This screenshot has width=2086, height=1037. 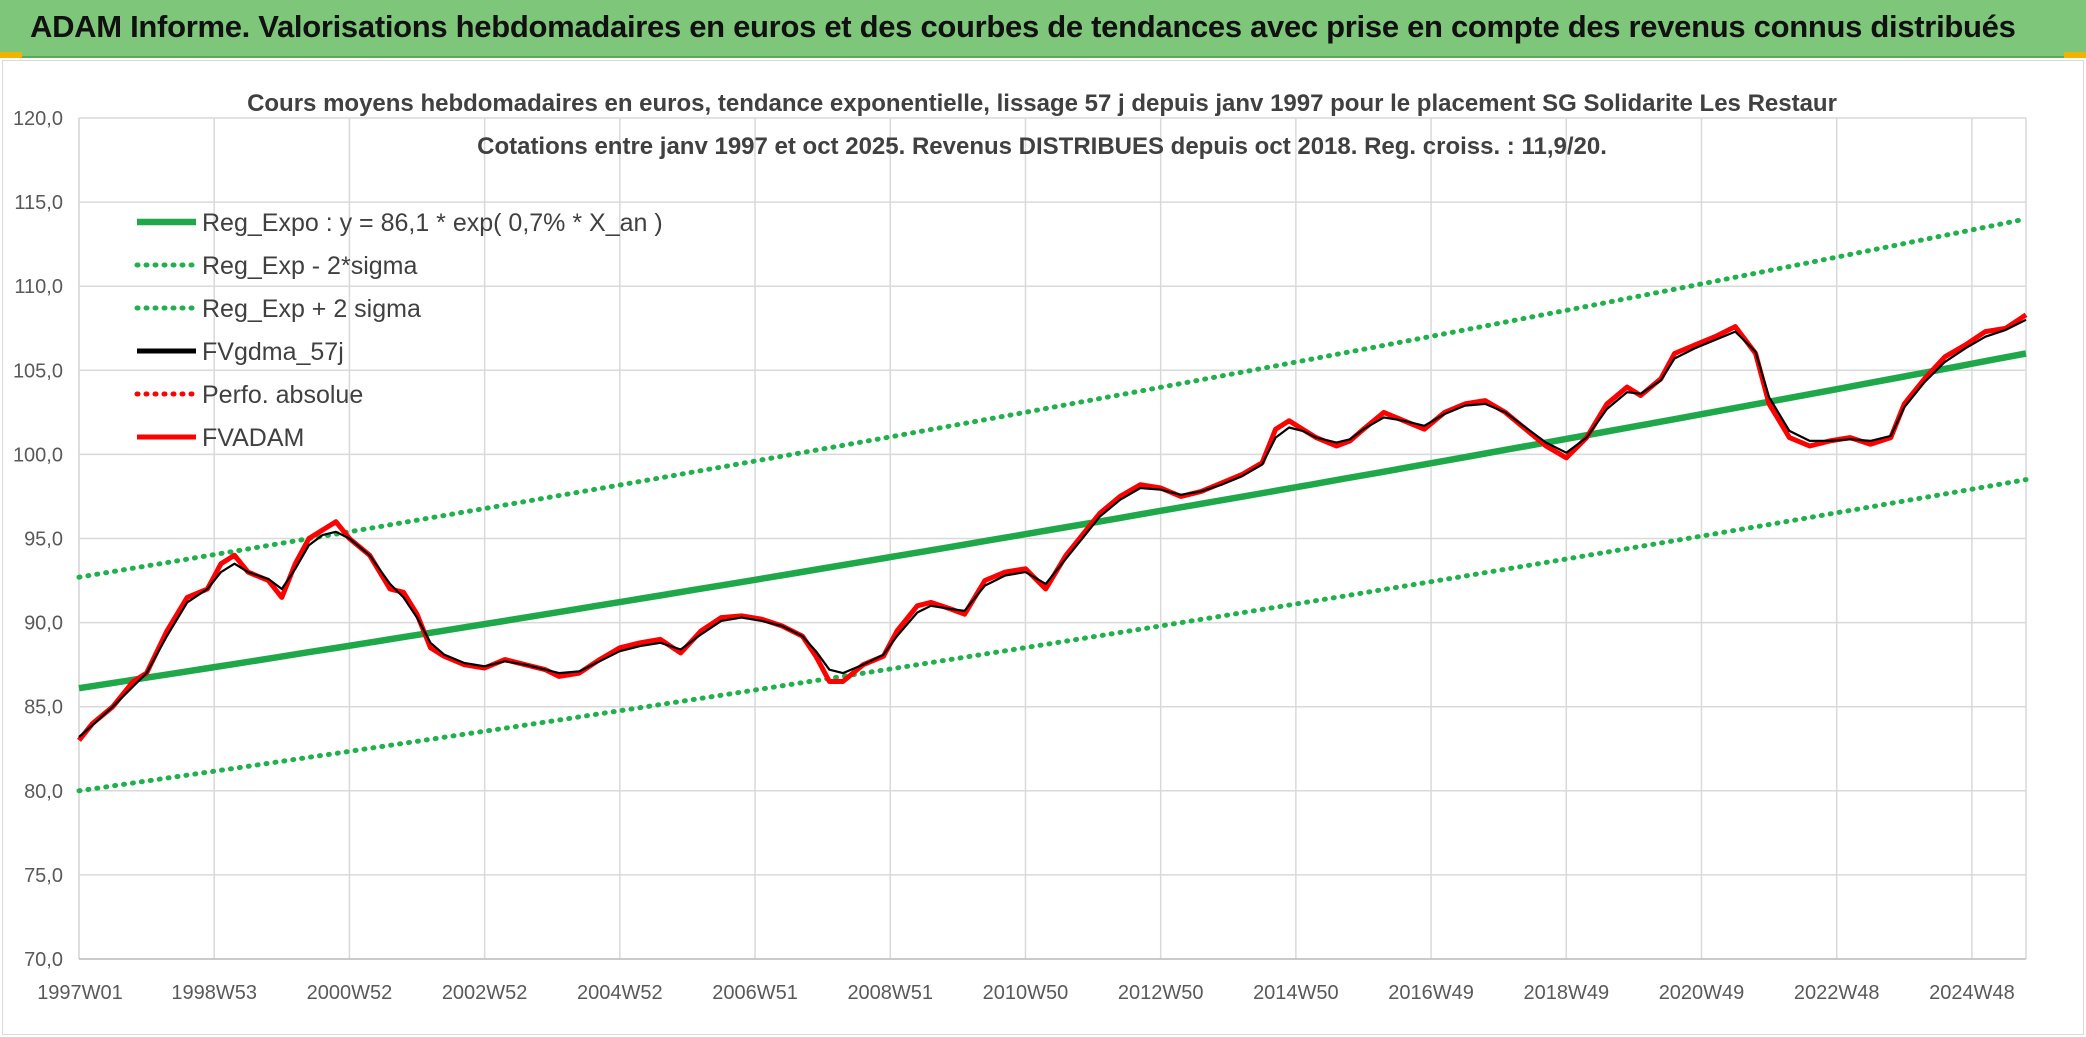 I want to click on x-tick-label: 2000W52, so click(x=350, y=993).